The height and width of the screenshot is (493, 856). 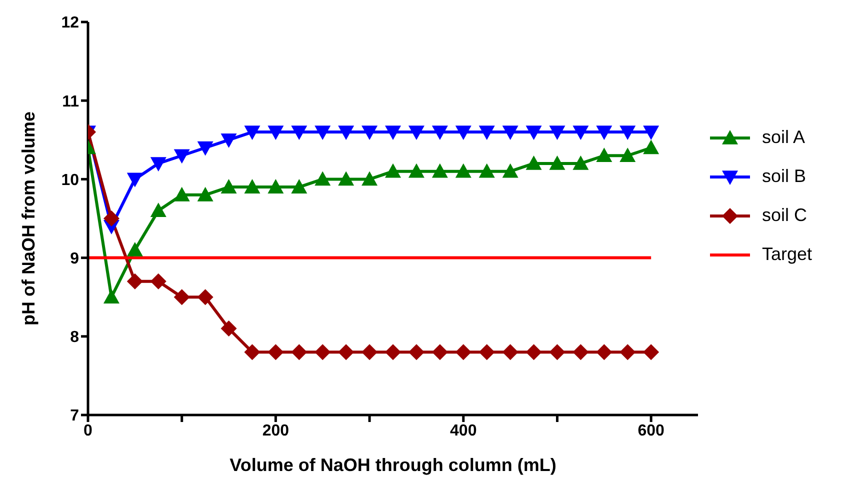 I want to click on y-axis-title: pH of NaOH from volume, so click(x=28, y=218).